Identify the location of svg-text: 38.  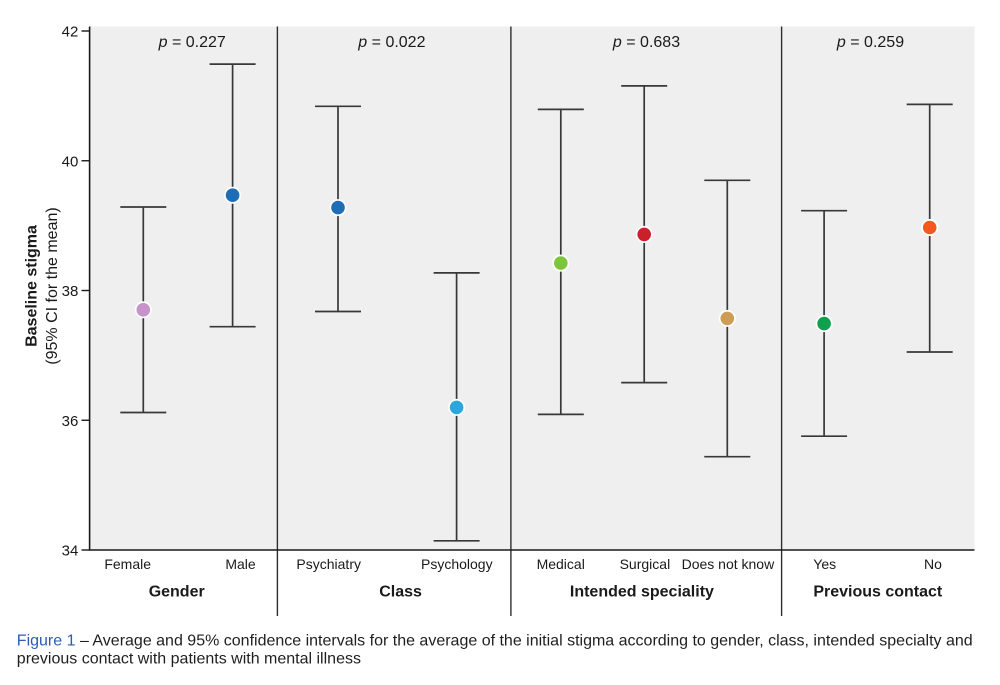
(70, 291).